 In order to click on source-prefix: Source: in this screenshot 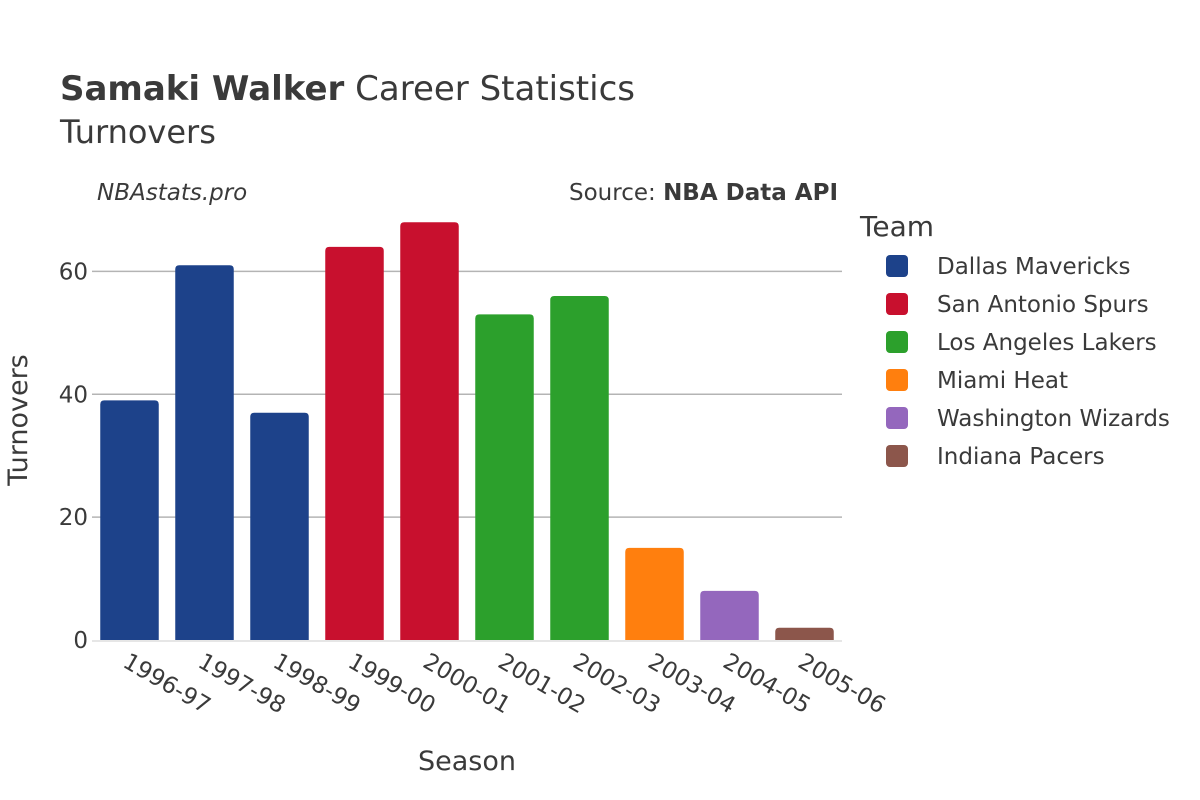, I will do `click(616, 193)`.